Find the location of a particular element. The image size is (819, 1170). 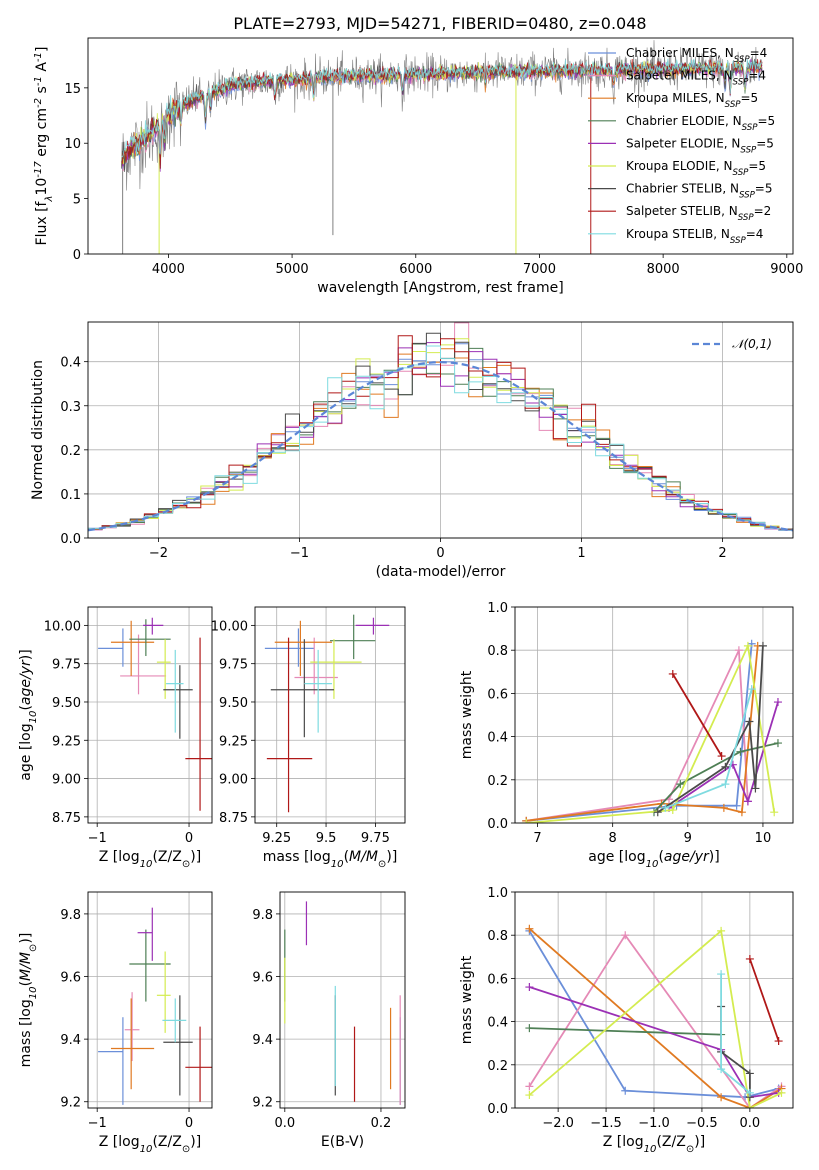

weight-line-kroupa-miles is located at coordinates (655, 1018).